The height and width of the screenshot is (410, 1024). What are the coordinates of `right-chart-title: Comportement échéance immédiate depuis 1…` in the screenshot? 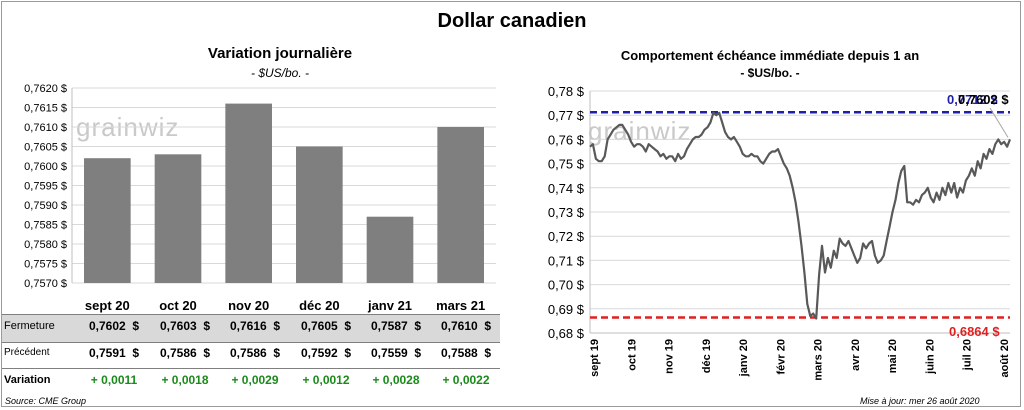 It's located at (770, 55).